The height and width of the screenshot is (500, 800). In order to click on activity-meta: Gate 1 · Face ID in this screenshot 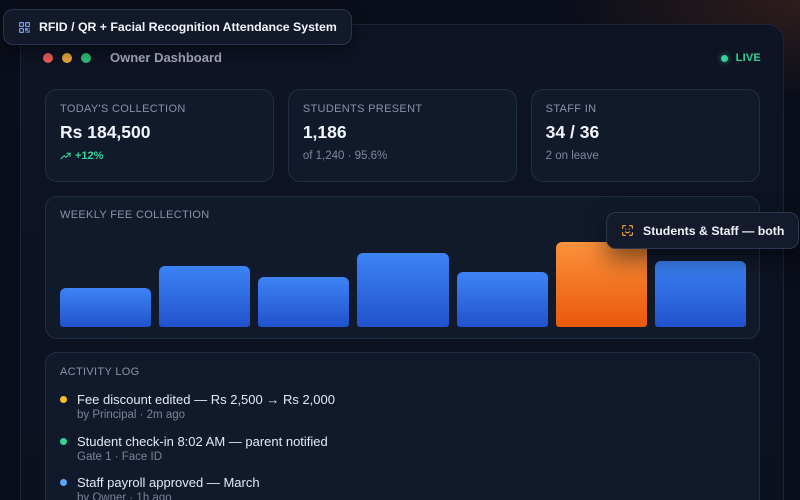, I will do `click(120, 456)`.